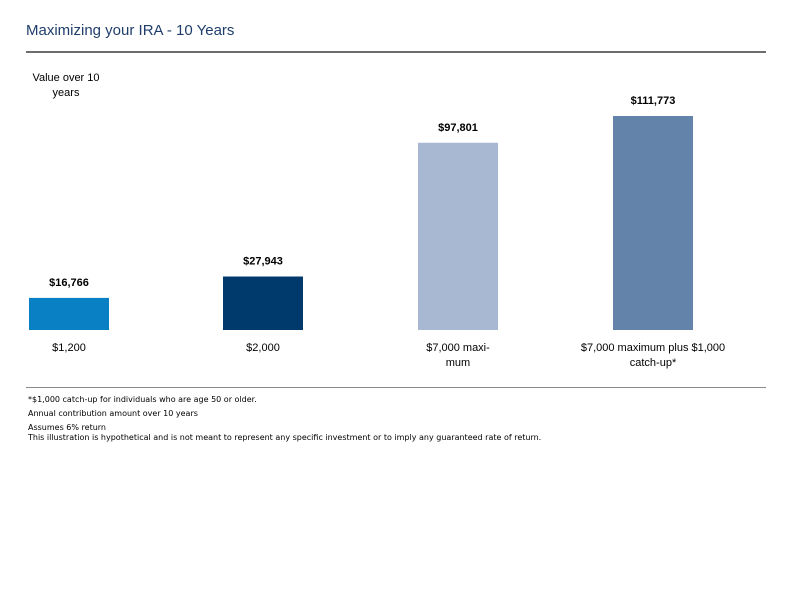  I want to click on category-label-2: $2,000, so click(263, 348).